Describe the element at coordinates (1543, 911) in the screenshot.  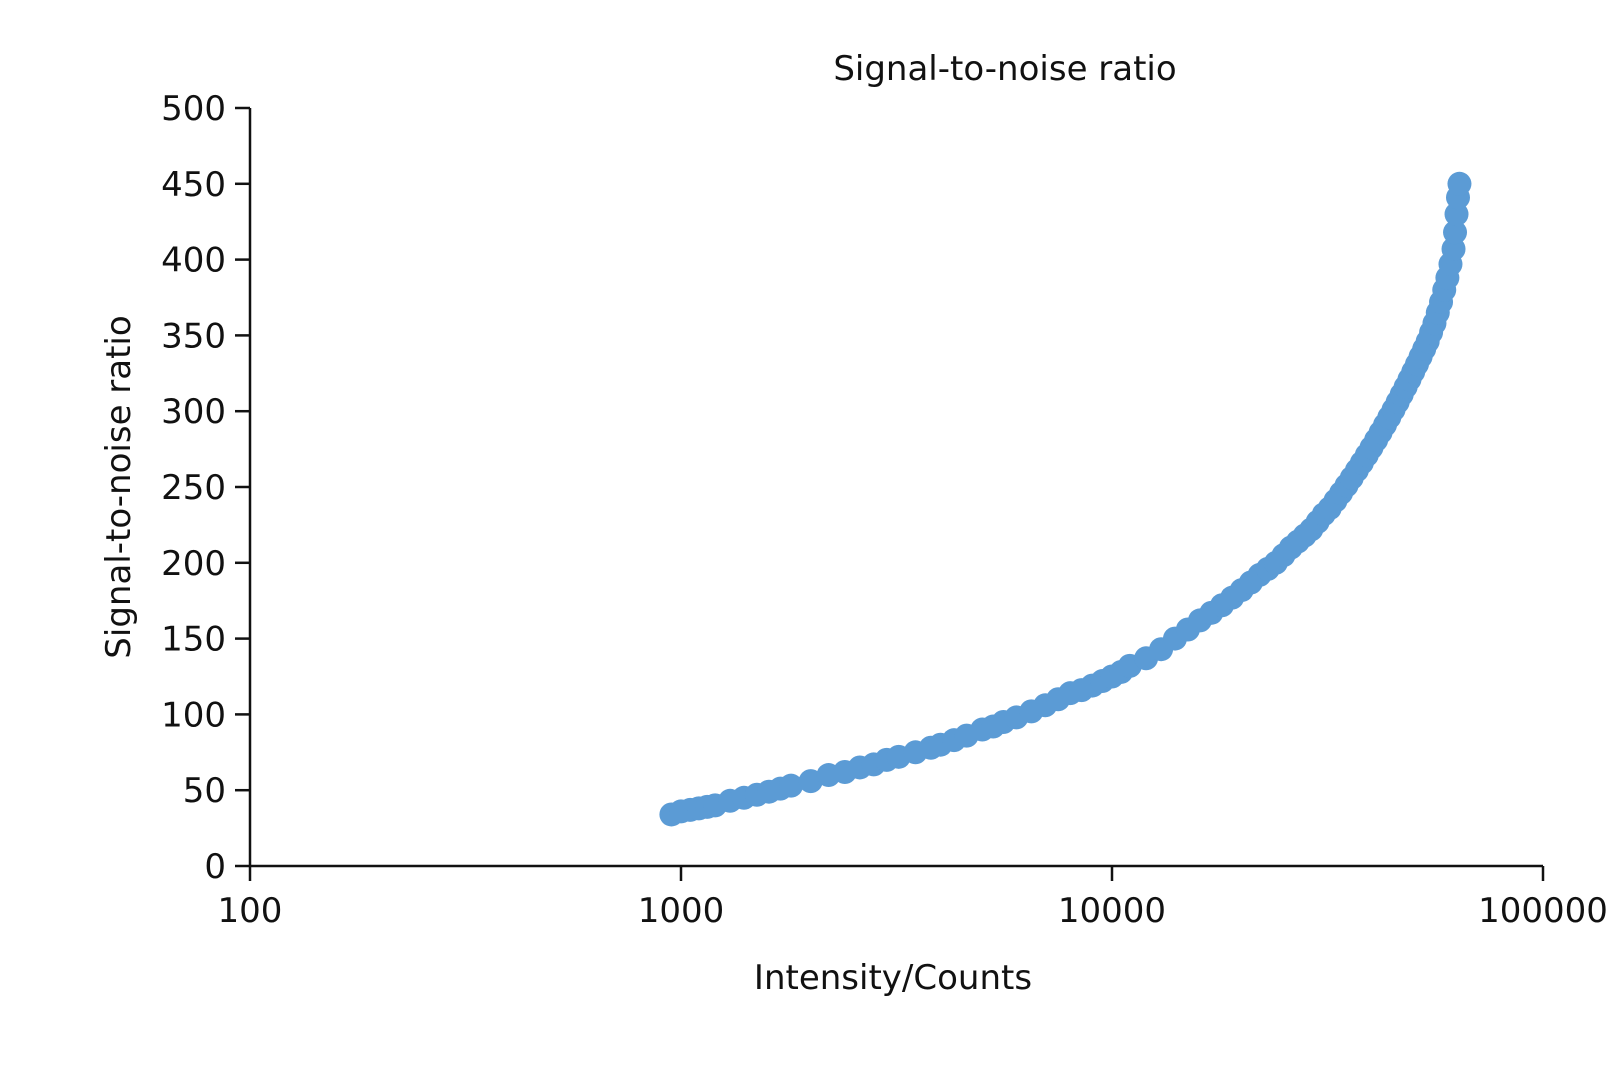
I see `x-tick-label: 100000` at that location.